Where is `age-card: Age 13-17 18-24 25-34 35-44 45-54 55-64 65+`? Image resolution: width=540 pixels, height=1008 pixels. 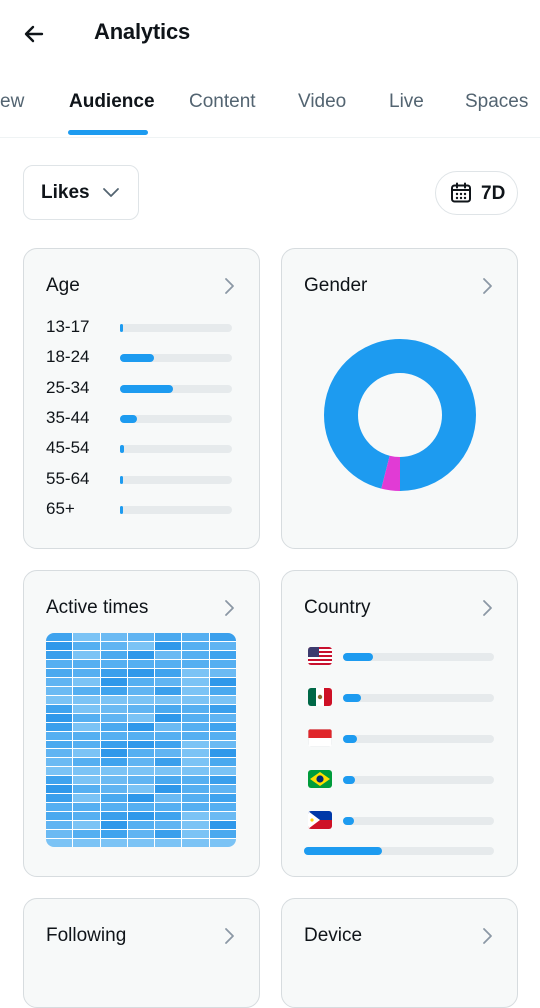
age-card: Age 13-17 18-24 25-34 35-44 45-54 55-64 65+ is located at coordinates (141, 398).